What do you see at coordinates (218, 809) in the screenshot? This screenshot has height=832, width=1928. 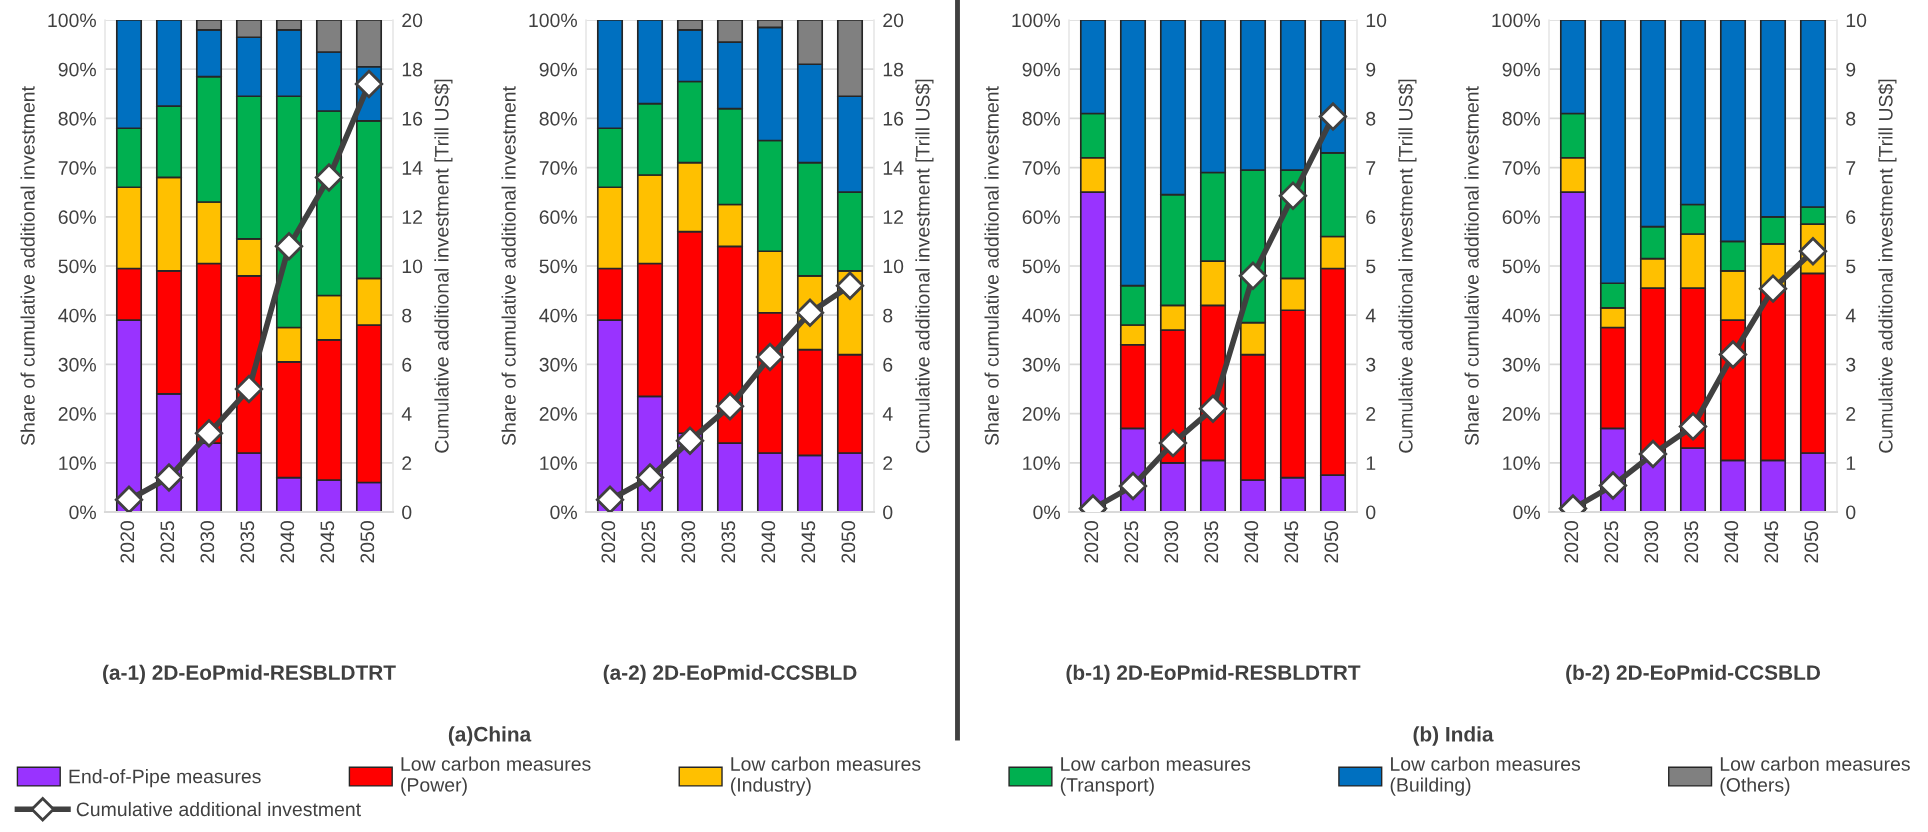 I see `legend-label: Cumulative additional investment` at bounding box center [218, 809].